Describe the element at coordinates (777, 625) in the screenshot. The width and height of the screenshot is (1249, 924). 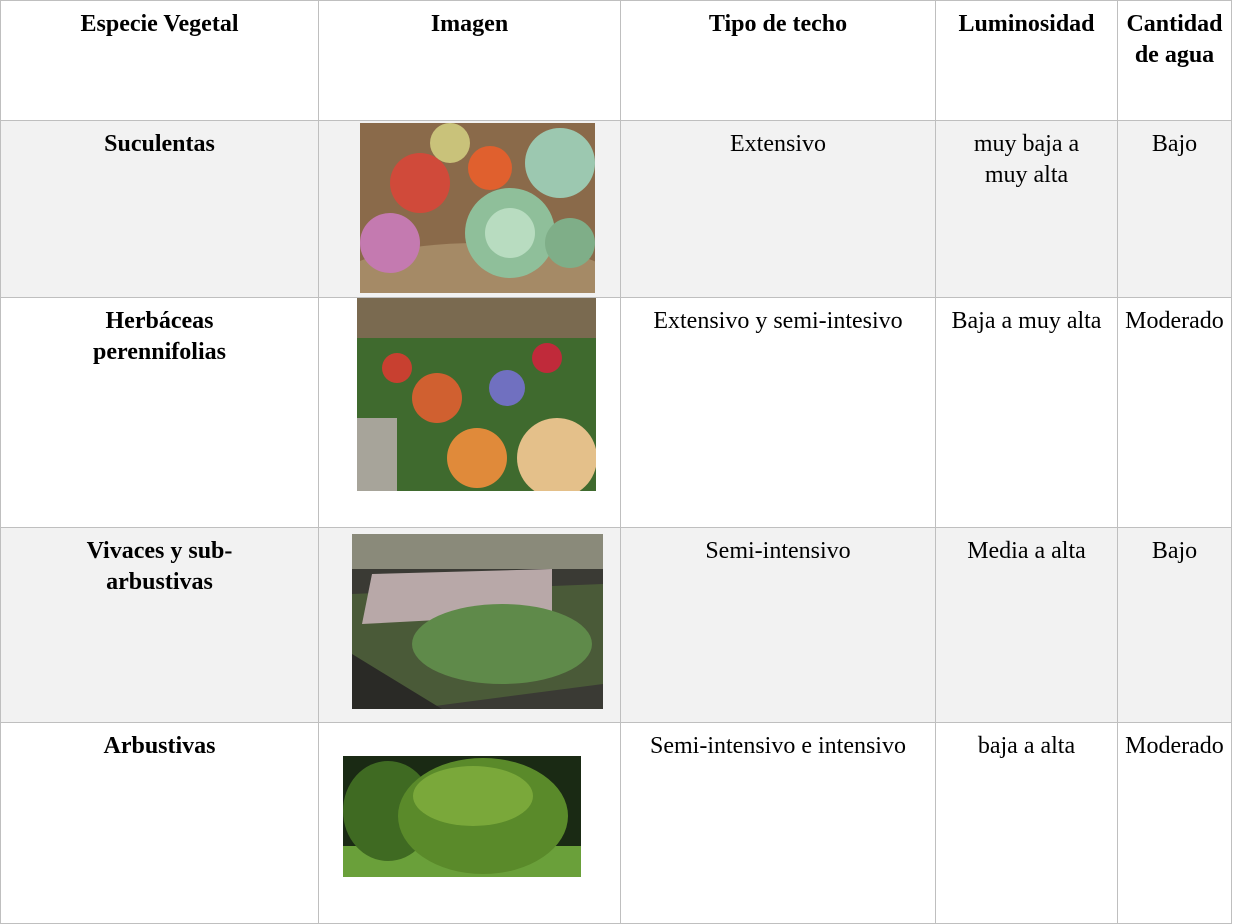
I see `table-cell: Semi-intensivo` at that location.